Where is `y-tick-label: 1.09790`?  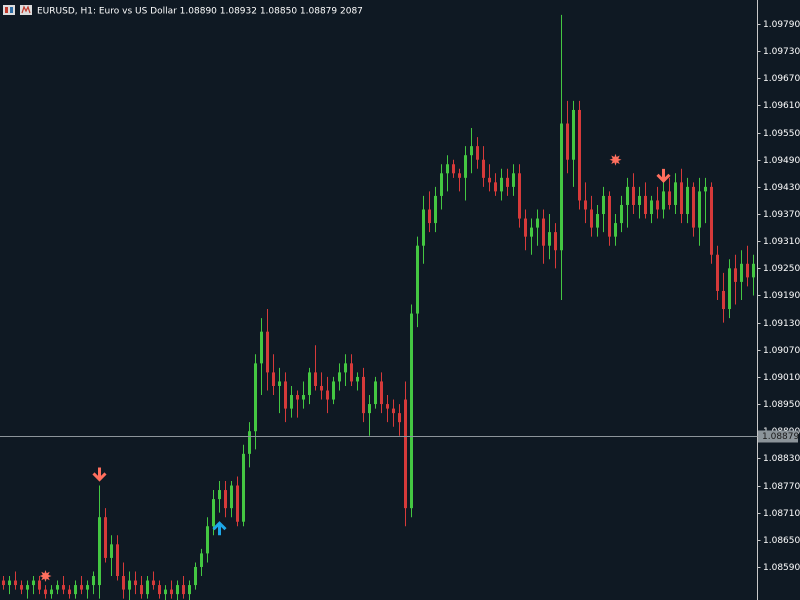
y-tick-label: 1.09790 is located at coordinates (781, 25).